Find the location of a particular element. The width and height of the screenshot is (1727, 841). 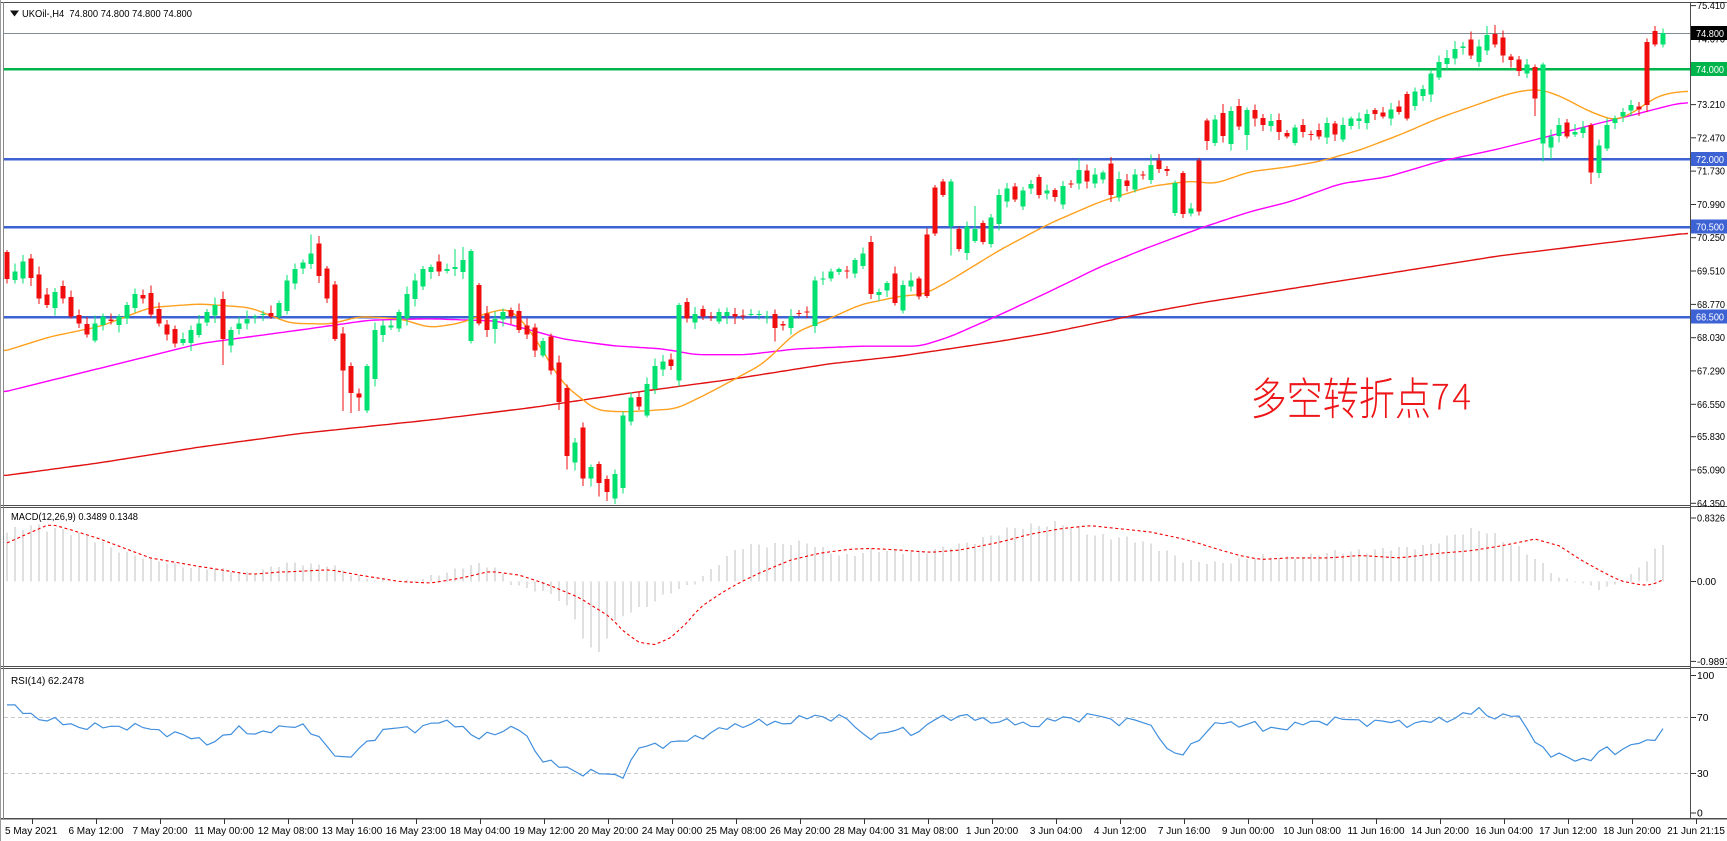

svg-text: 18 May 04:00 is located at coordinates (480, 831).